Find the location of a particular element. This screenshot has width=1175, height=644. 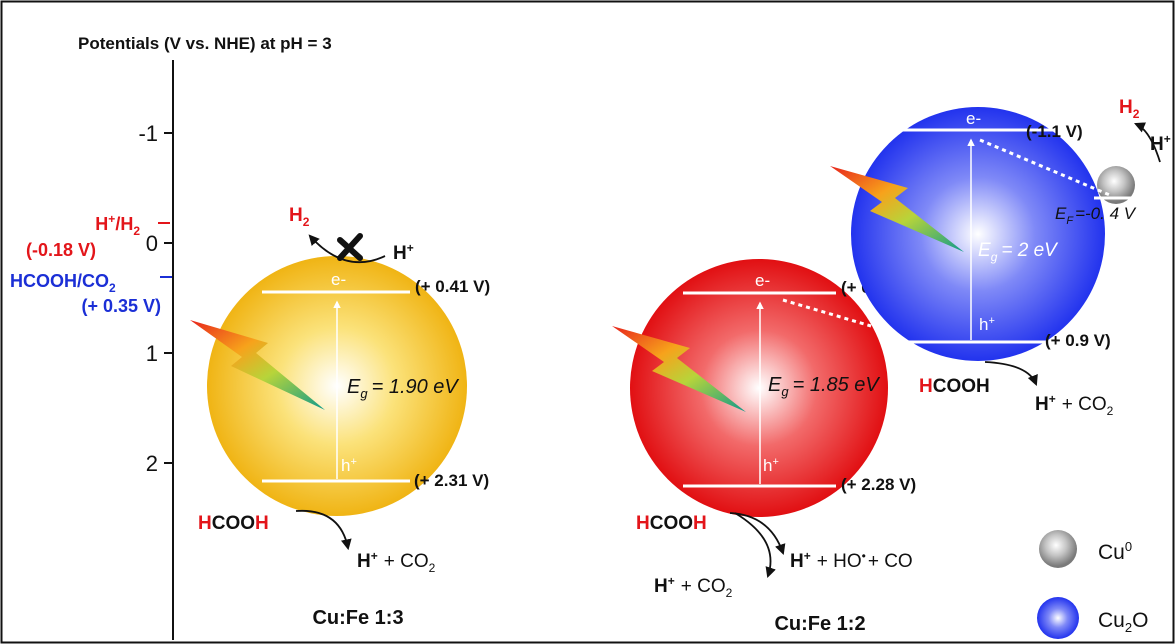

cufe13-hole-label: h+ is located at coordinates (349, 465).